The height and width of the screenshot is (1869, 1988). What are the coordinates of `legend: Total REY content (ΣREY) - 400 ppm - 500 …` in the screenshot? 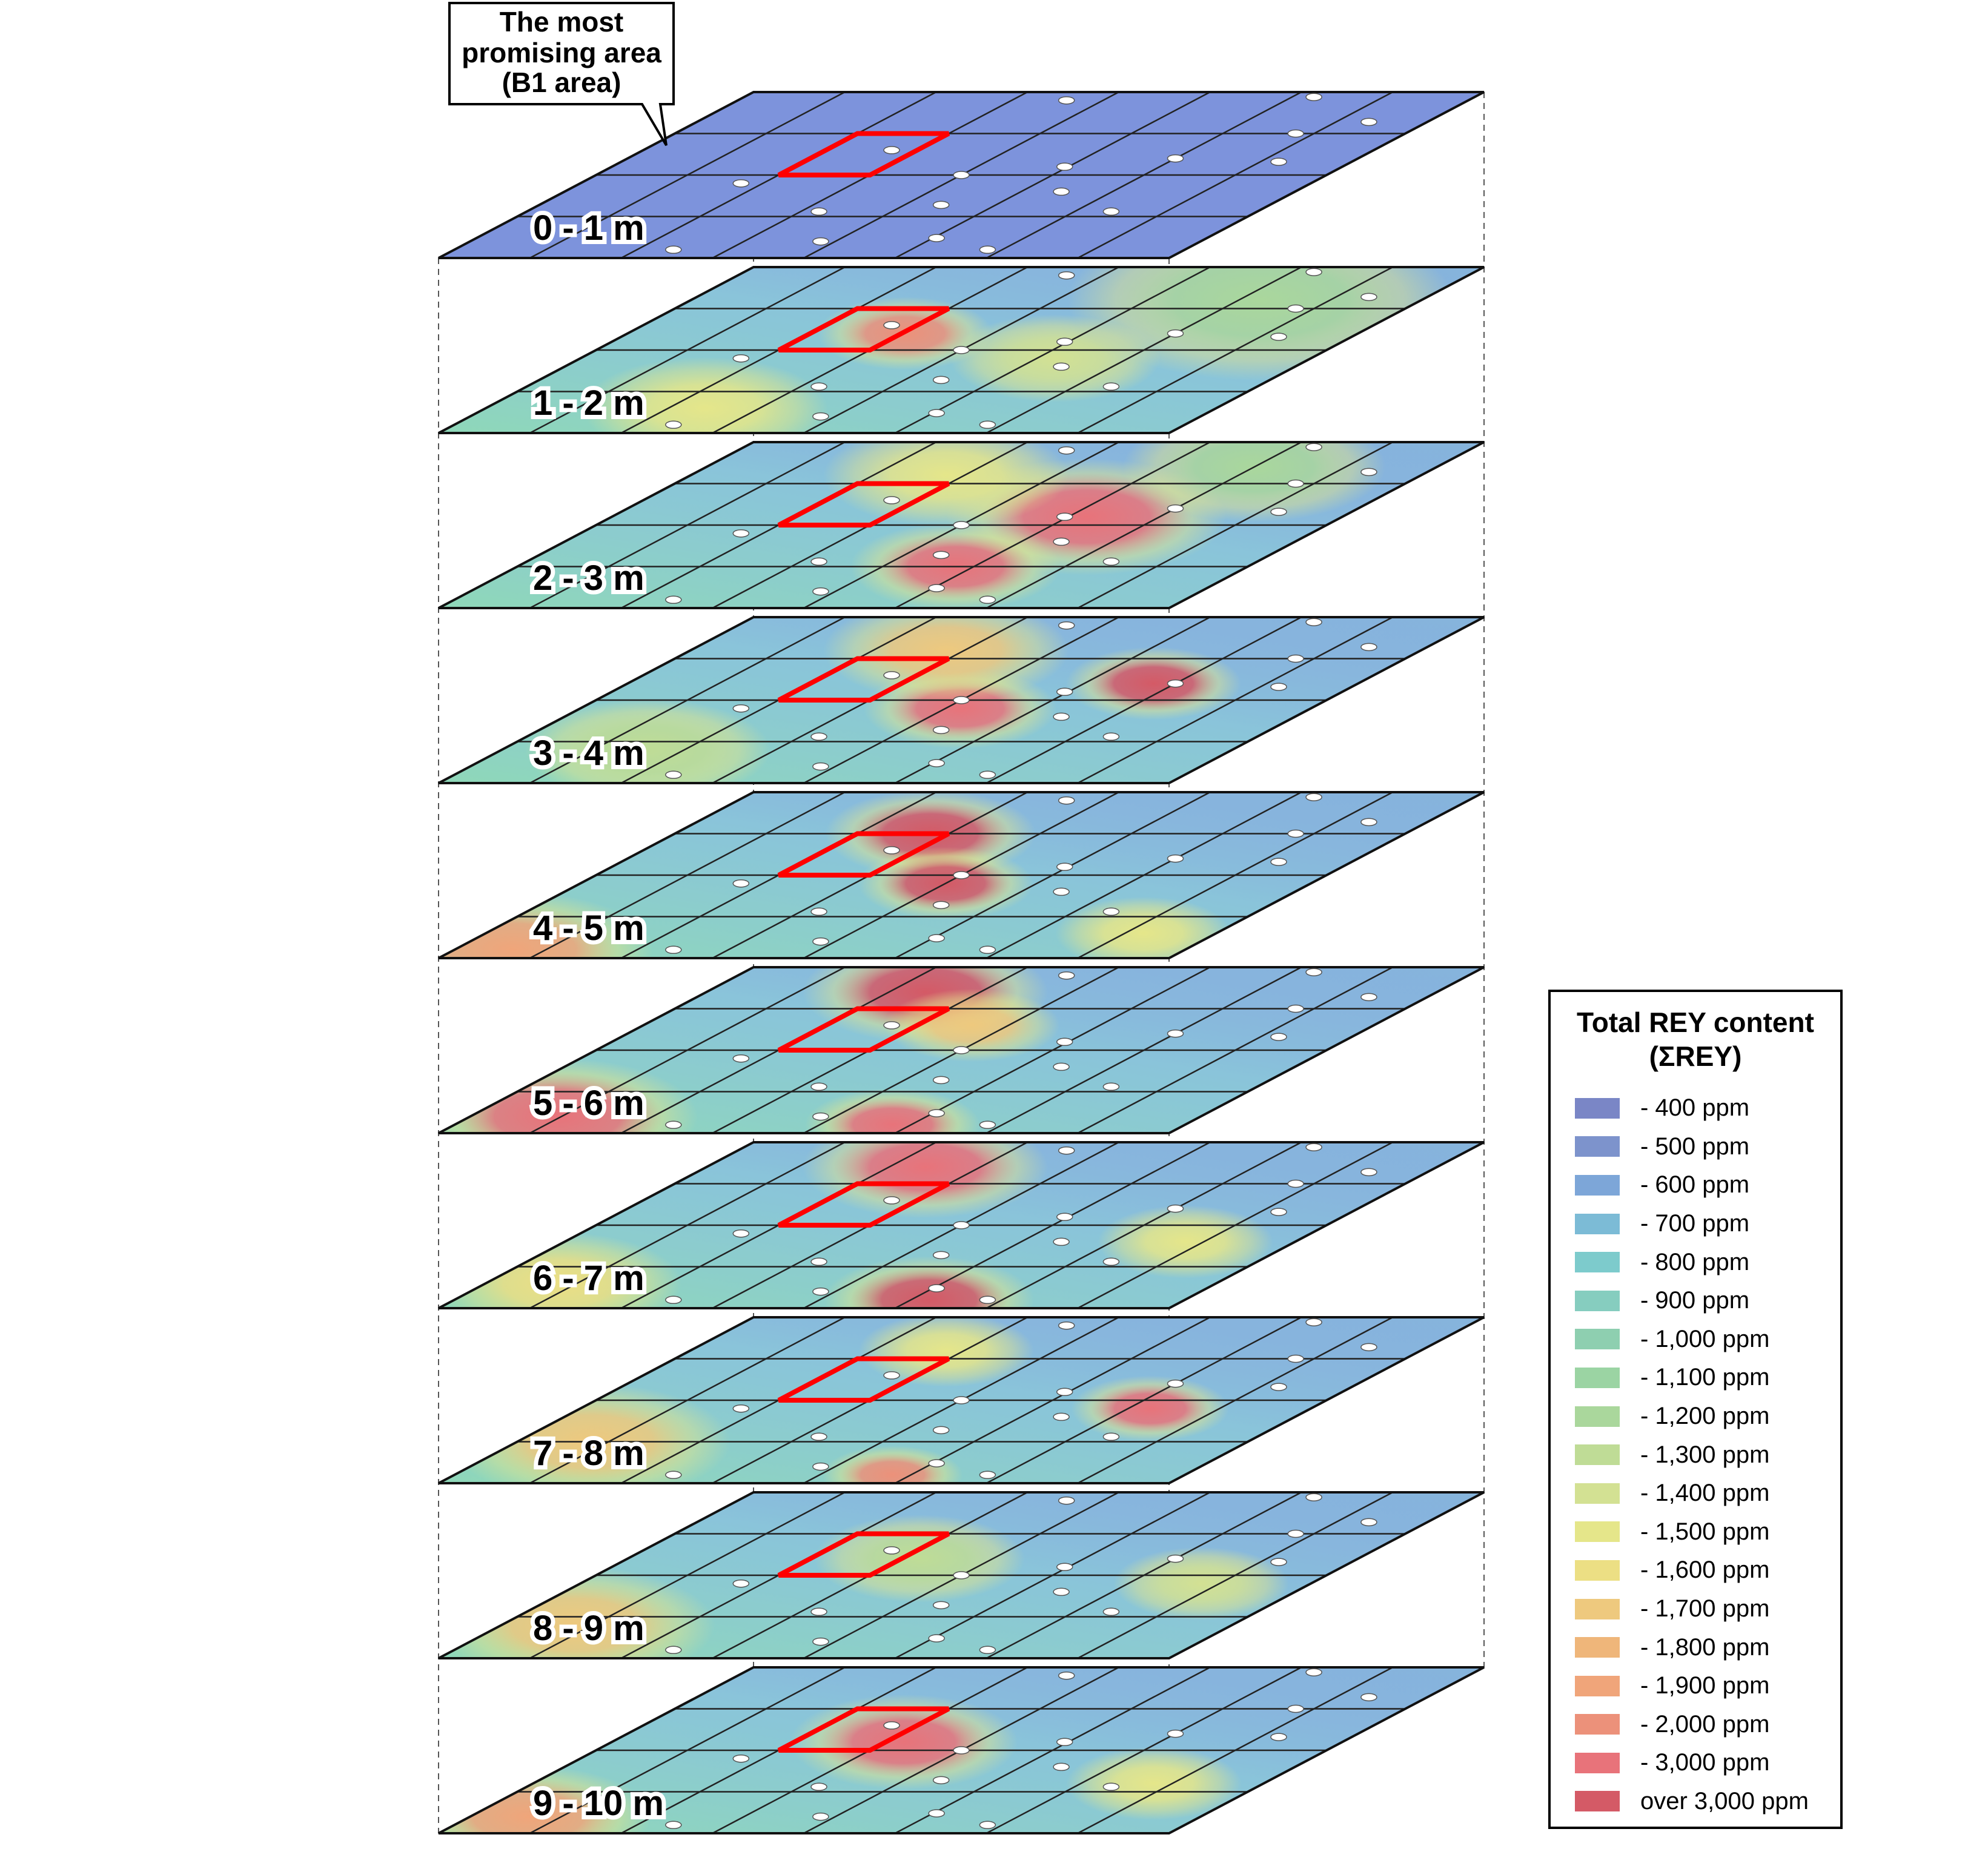 It's located at (1695, 1409).